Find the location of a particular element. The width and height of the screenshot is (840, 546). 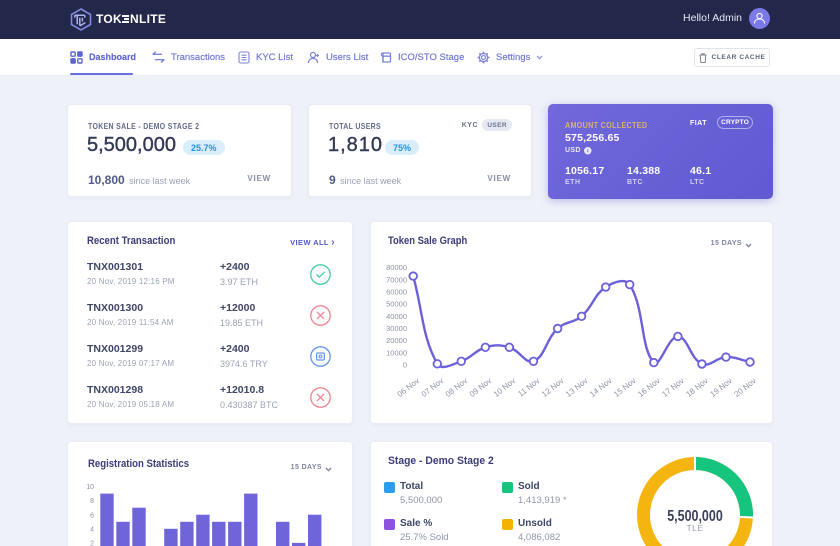

svg-text: 0 is located at coordinates (405, 365).